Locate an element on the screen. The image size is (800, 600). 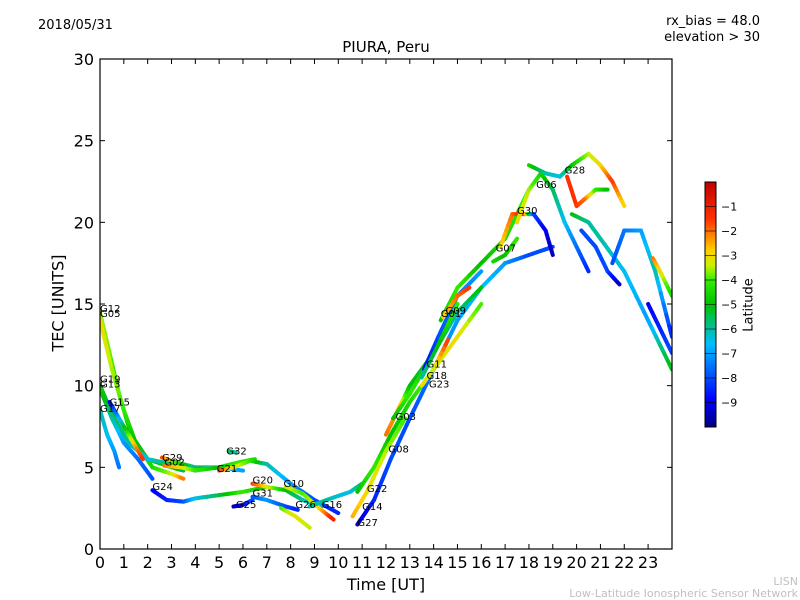
y-tick-label: 15 is located at coordinates (84, 304).